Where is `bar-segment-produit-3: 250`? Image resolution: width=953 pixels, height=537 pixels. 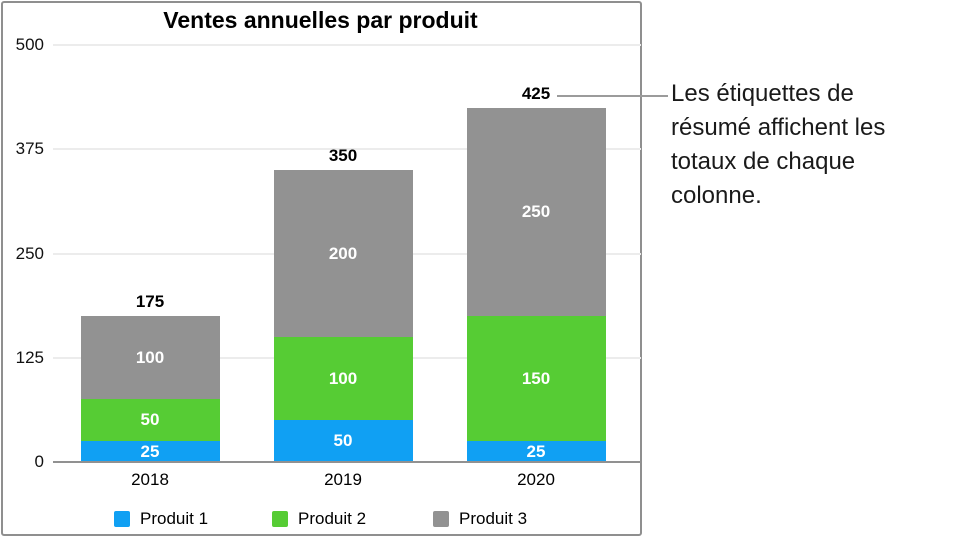
bar-segment-produit-3: 250 is located at coordinates (536, 212).